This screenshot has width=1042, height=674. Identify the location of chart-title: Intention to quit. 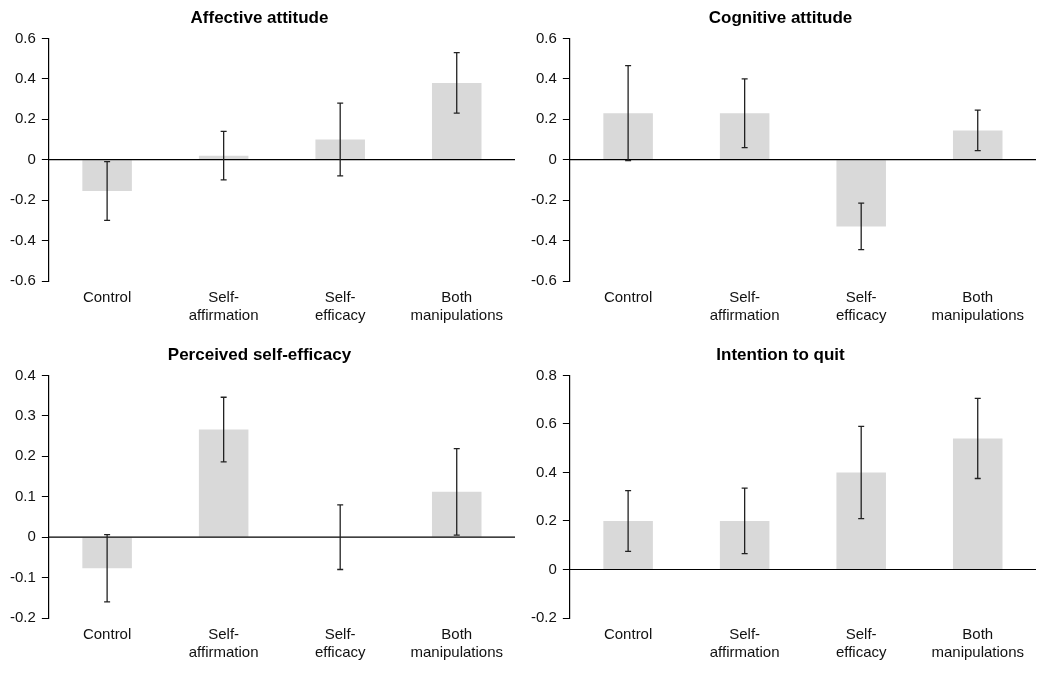
(781, 354).